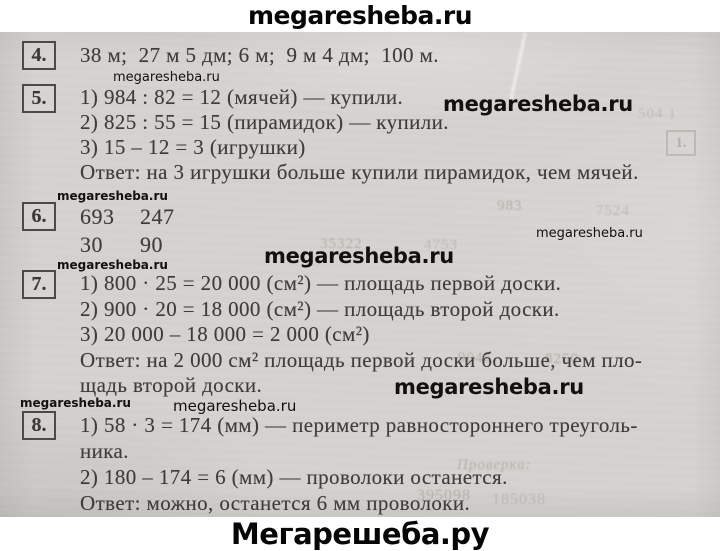 This screenshot has width=720, height=551. I want to click on bleed-artifact: 185038, so click(519, 499).